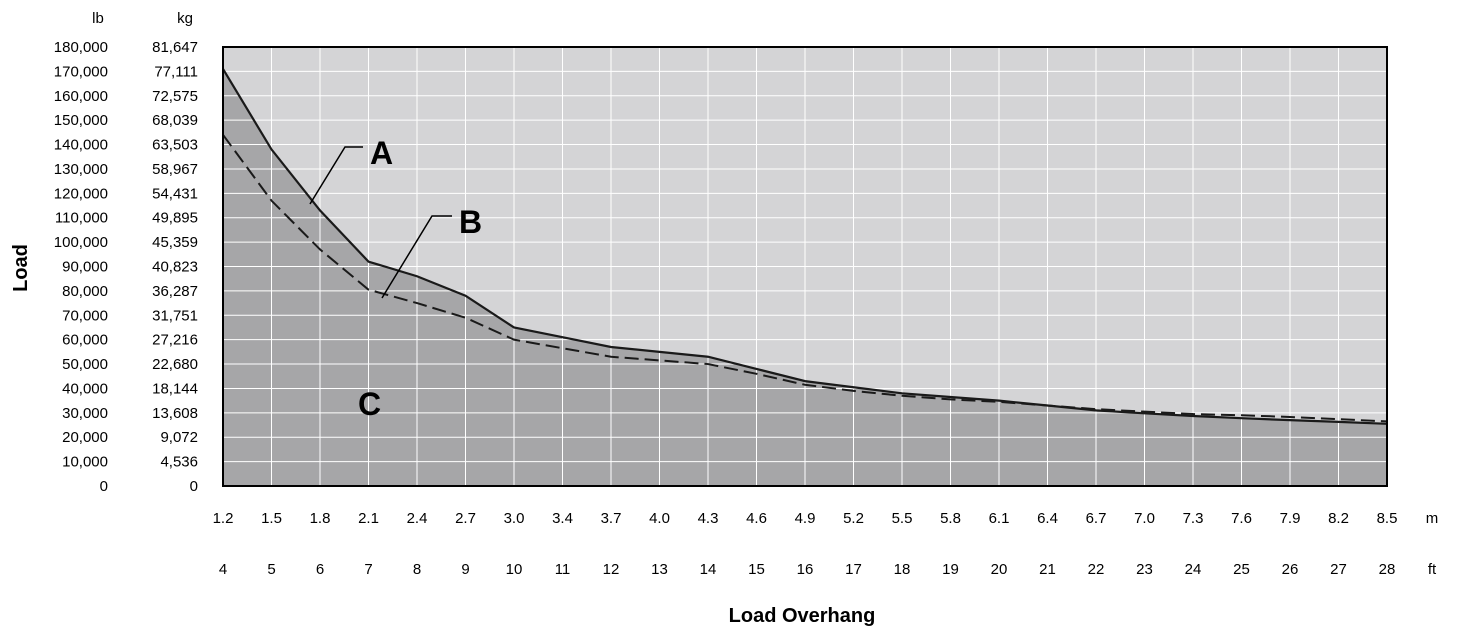  Describe the element at coordinates (999, 569) in the screenshot. I see `x-tick-label-ft: 20` at that location.